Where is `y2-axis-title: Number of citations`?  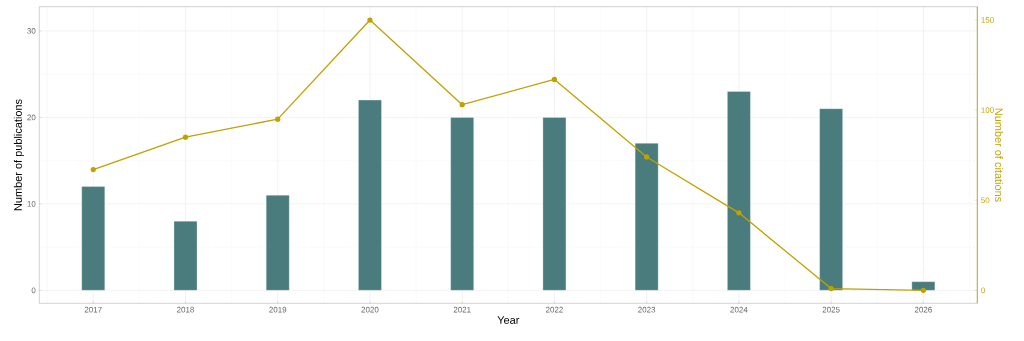
y2-axis-title: Number of citations is located at coordinates (999, 155).